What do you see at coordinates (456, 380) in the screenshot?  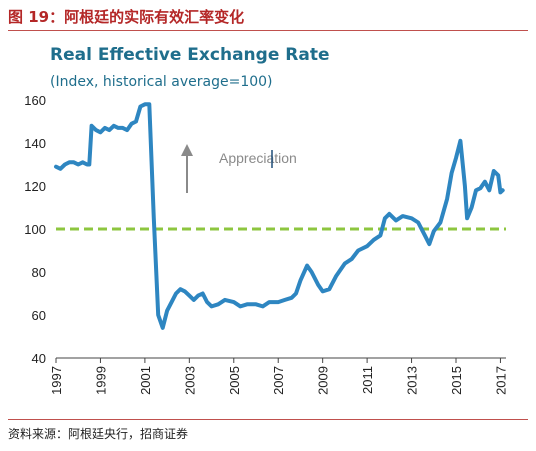 I see `x-tick-label: 2015` at bounding box center [456, 380].